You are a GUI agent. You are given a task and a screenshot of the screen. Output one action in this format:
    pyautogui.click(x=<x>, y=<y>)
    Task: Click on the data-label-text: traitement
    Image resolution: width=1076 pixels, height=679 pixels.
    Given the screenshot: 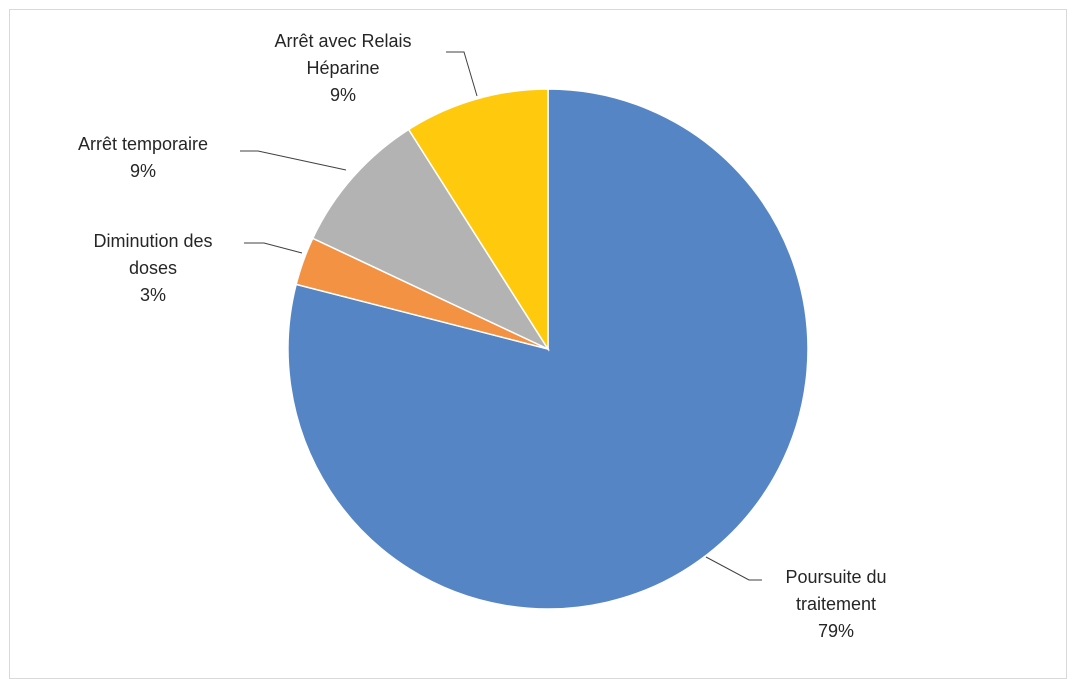 What is the action you would take?
    pyautogui.click(x=836, y=604)
    